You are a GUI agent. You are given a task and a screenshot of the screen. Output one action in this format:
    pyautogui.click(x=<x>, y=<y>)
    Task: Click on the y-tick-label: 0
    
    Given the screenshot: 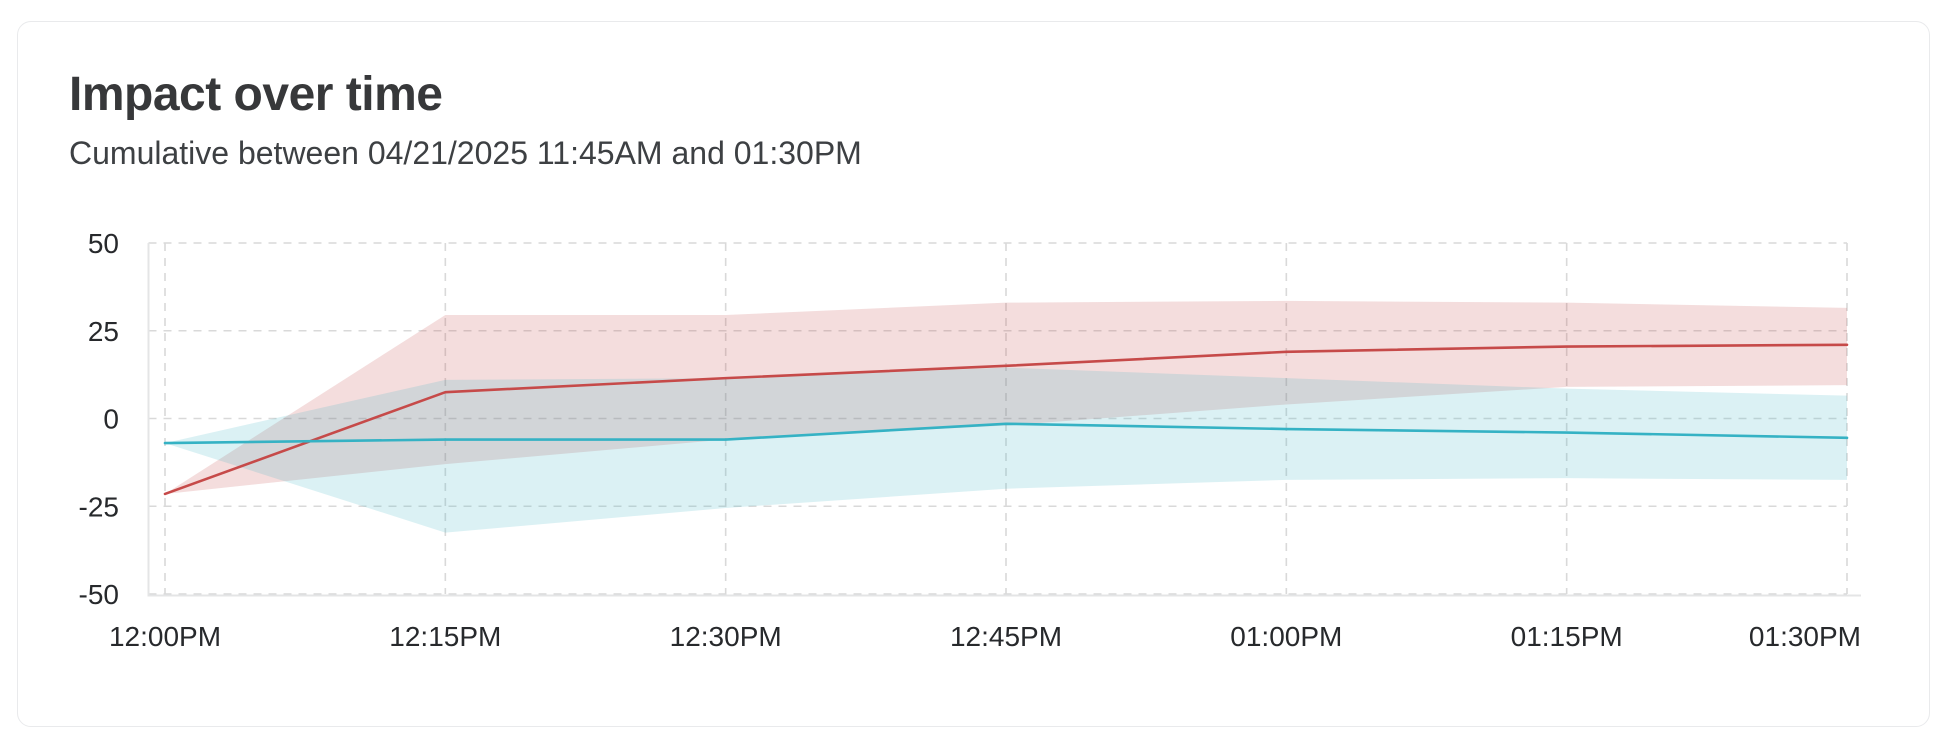 What is the action you would take?
    pyautogui.click(x=111, y=419)
    